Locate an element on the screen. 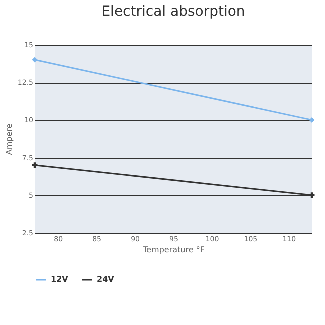 The height and width of the screenshot is (325, 325). legend-label: 24V is located at coordinates (106, 279).